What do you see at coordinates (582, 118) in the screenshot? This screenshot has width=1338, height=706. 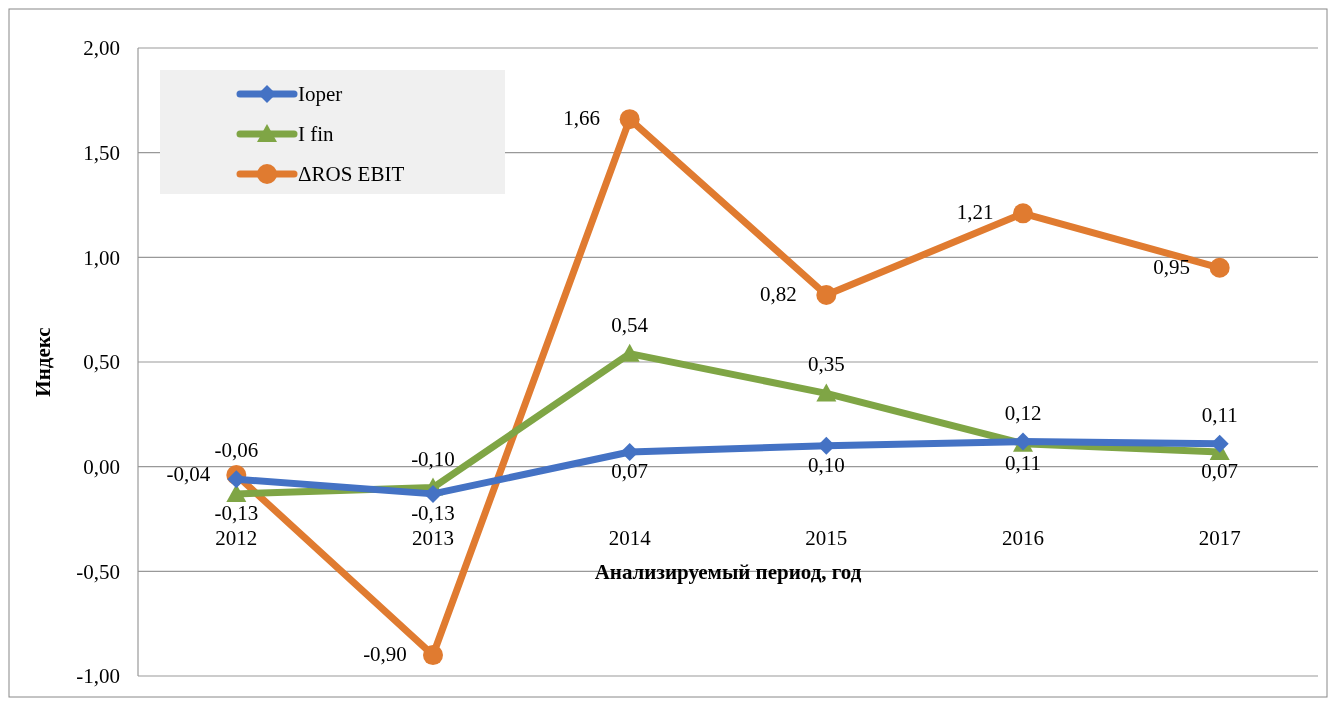 I see `data-label: 1,66` at bounding box center [582, 118].